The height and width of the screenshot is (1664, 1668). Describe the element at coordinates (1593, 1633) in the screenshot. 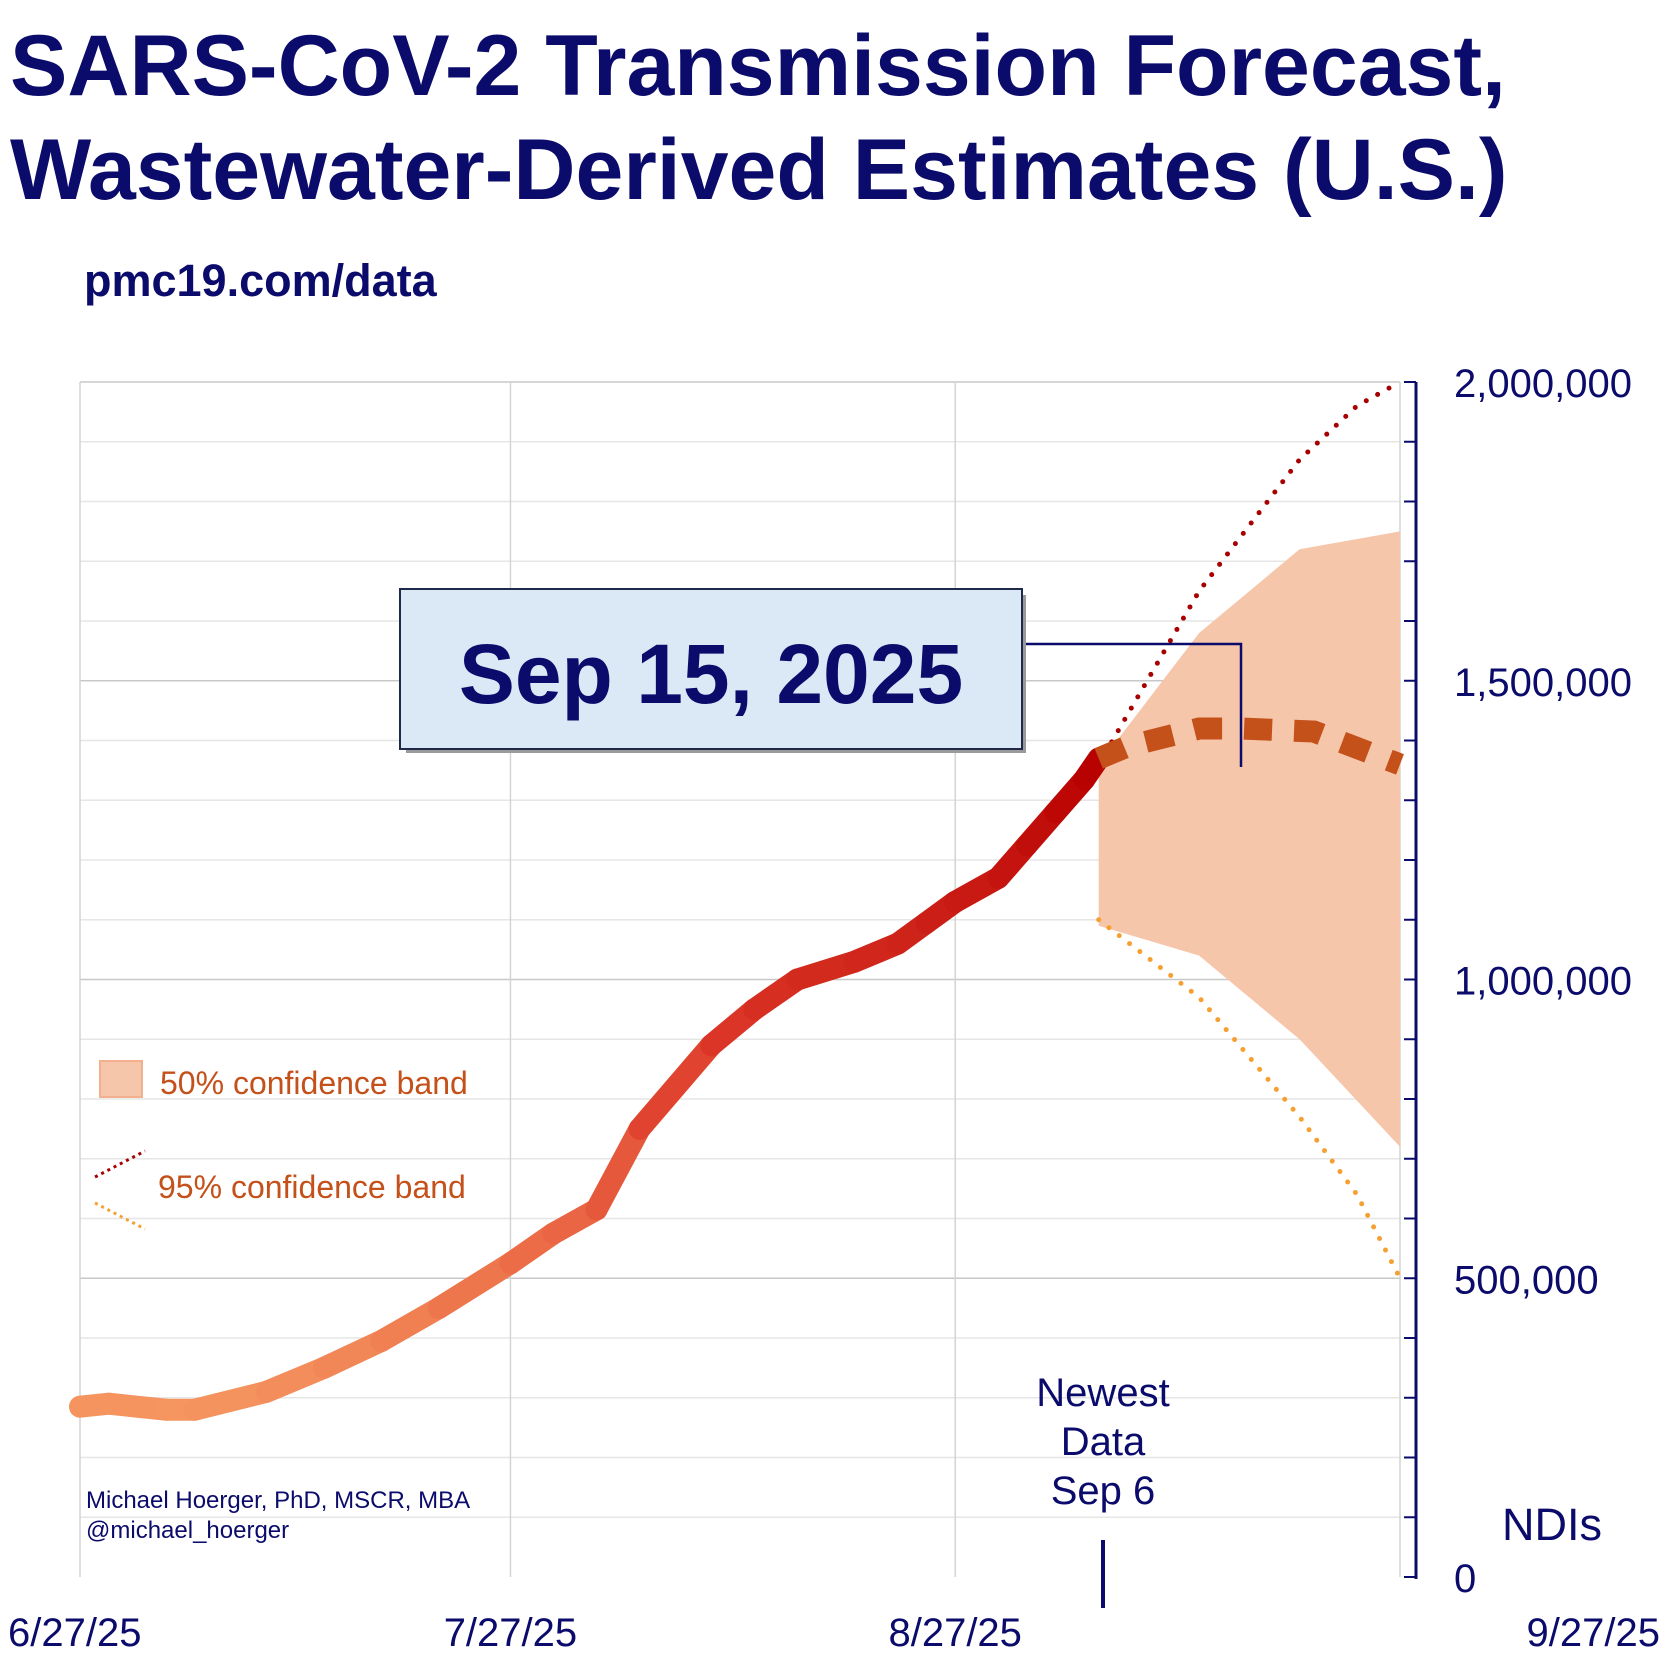

I see `x-tick-label: 9/27/25` at that location.